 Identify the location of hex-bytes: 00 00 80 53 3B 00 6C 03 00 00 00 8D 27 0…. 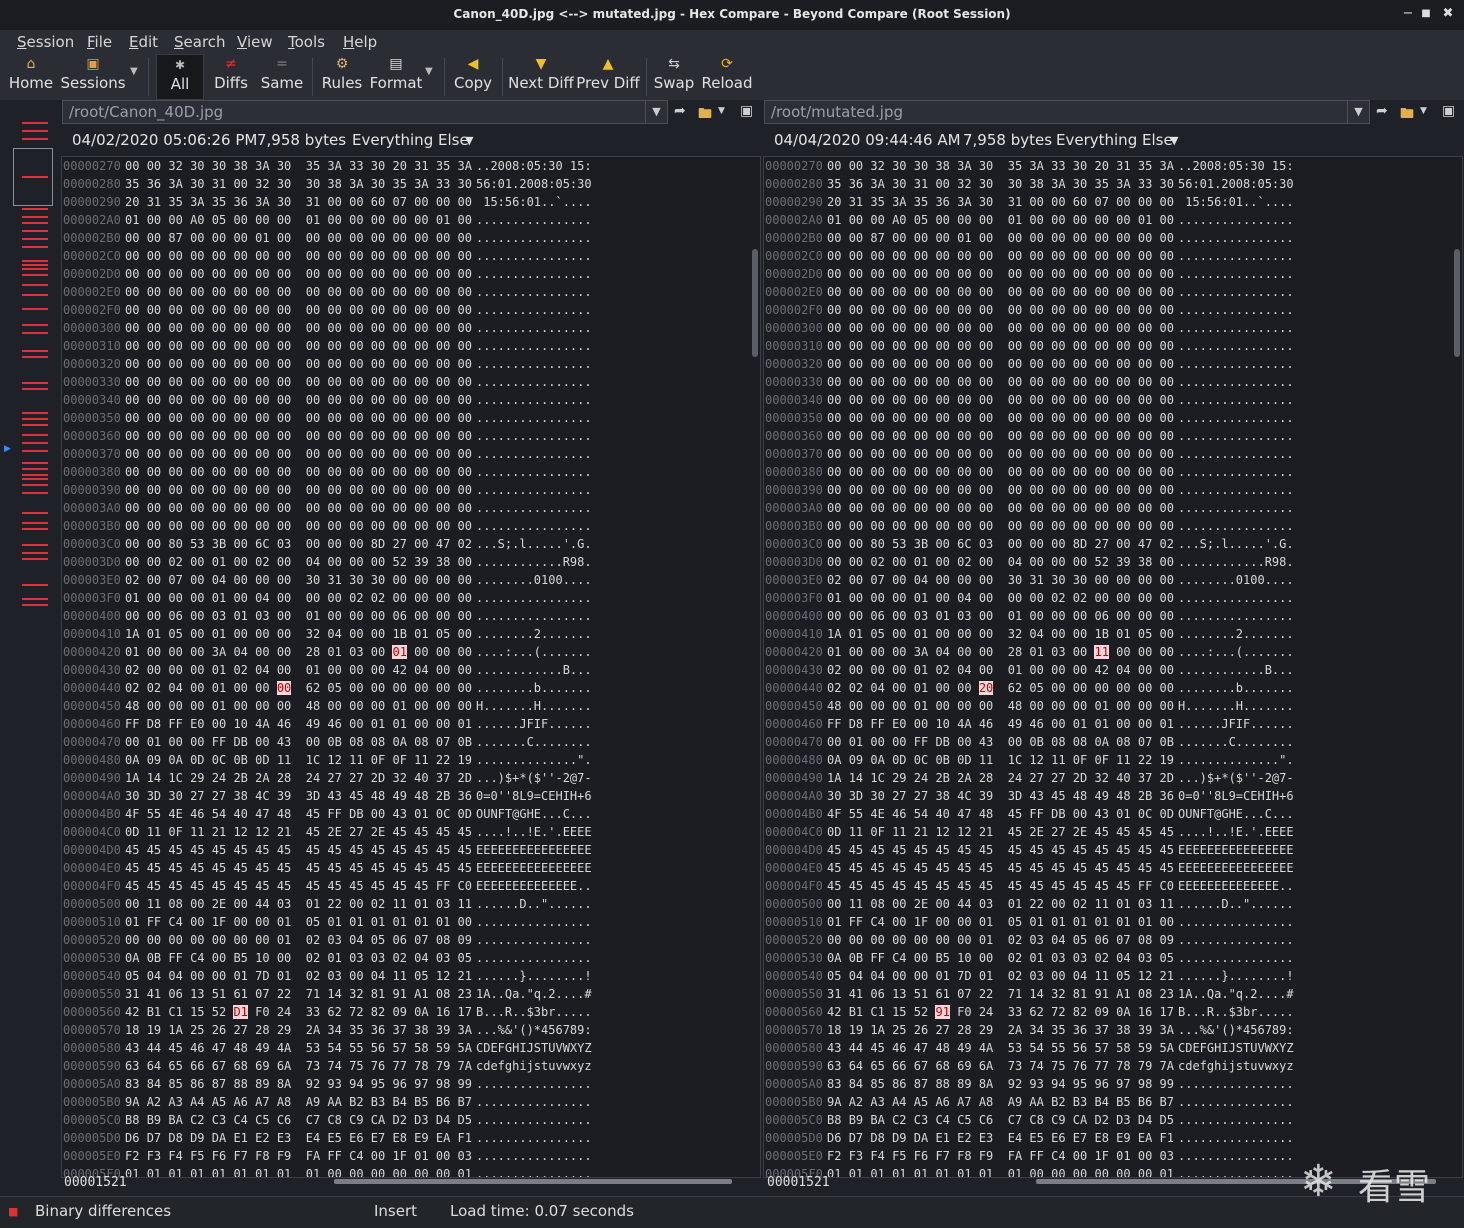
(298, 544).